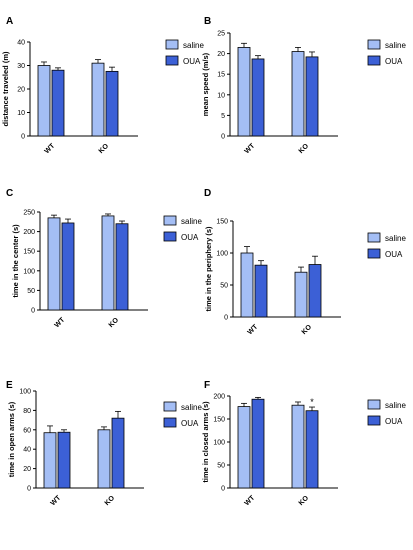 This screenshot has height=550, width=413. Describe the element at coordinates (207, 385) in the screenshot. I see `panel-letter: F` at that location.